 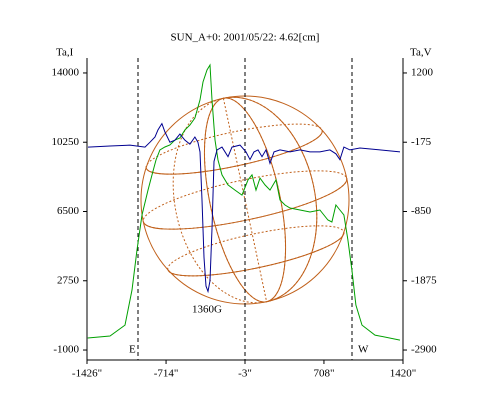 I want to click on y2-tick-label: 1200, so click(x=422, y=72).